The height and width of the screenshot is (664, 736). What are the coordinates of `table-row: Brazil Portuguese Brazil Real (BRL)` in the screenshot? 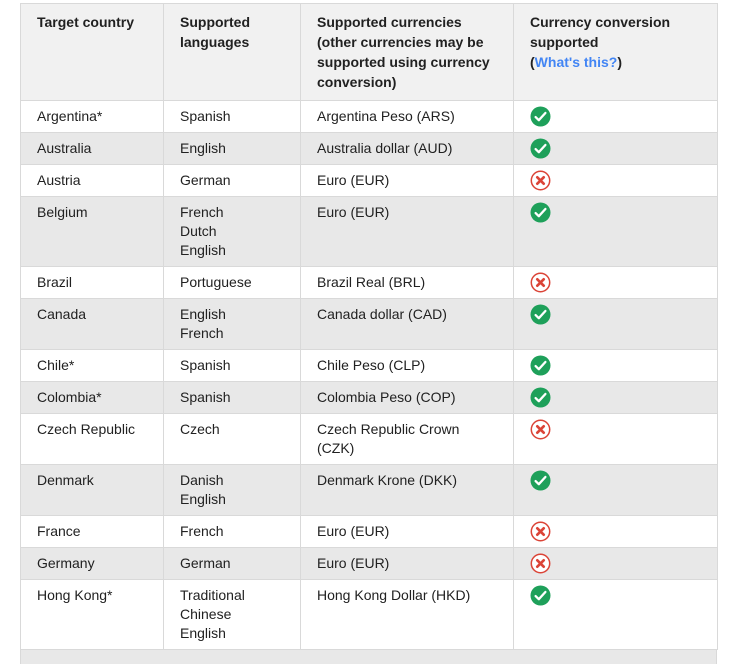 It's located at (369, 282).